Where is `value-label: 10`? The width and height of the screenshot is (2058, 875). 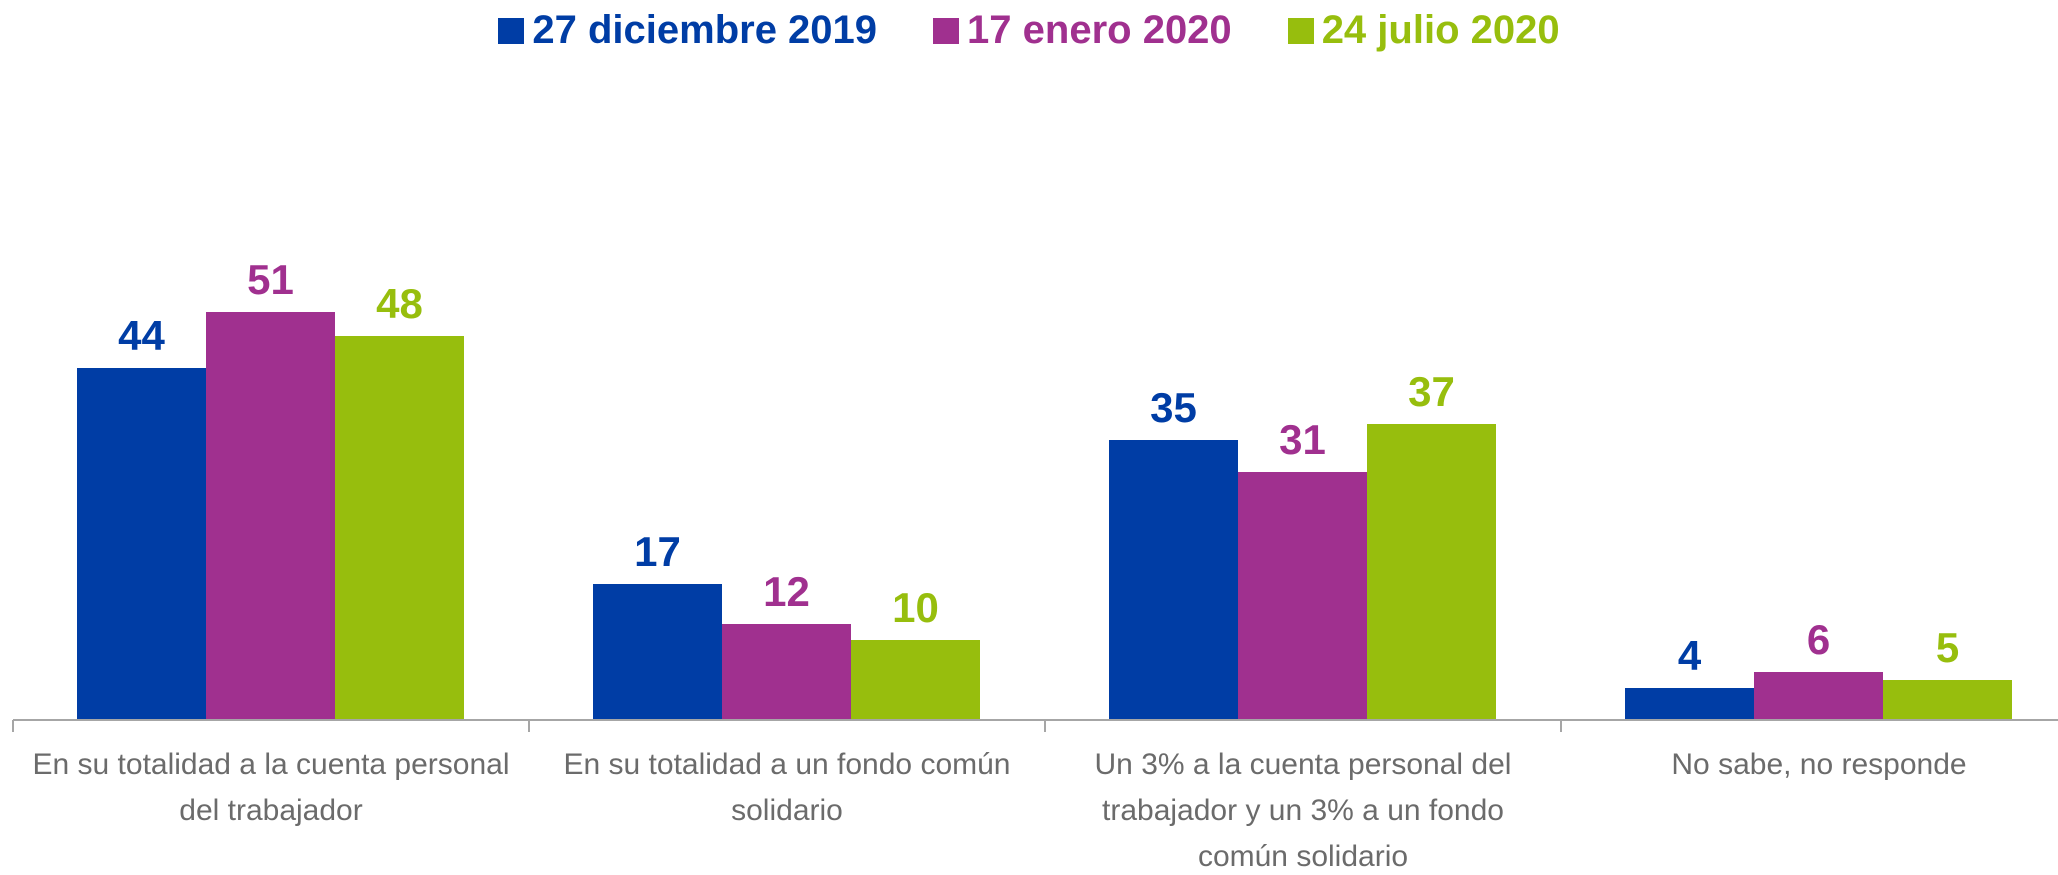
value-label: 10 is located at coordinates (915, 607).